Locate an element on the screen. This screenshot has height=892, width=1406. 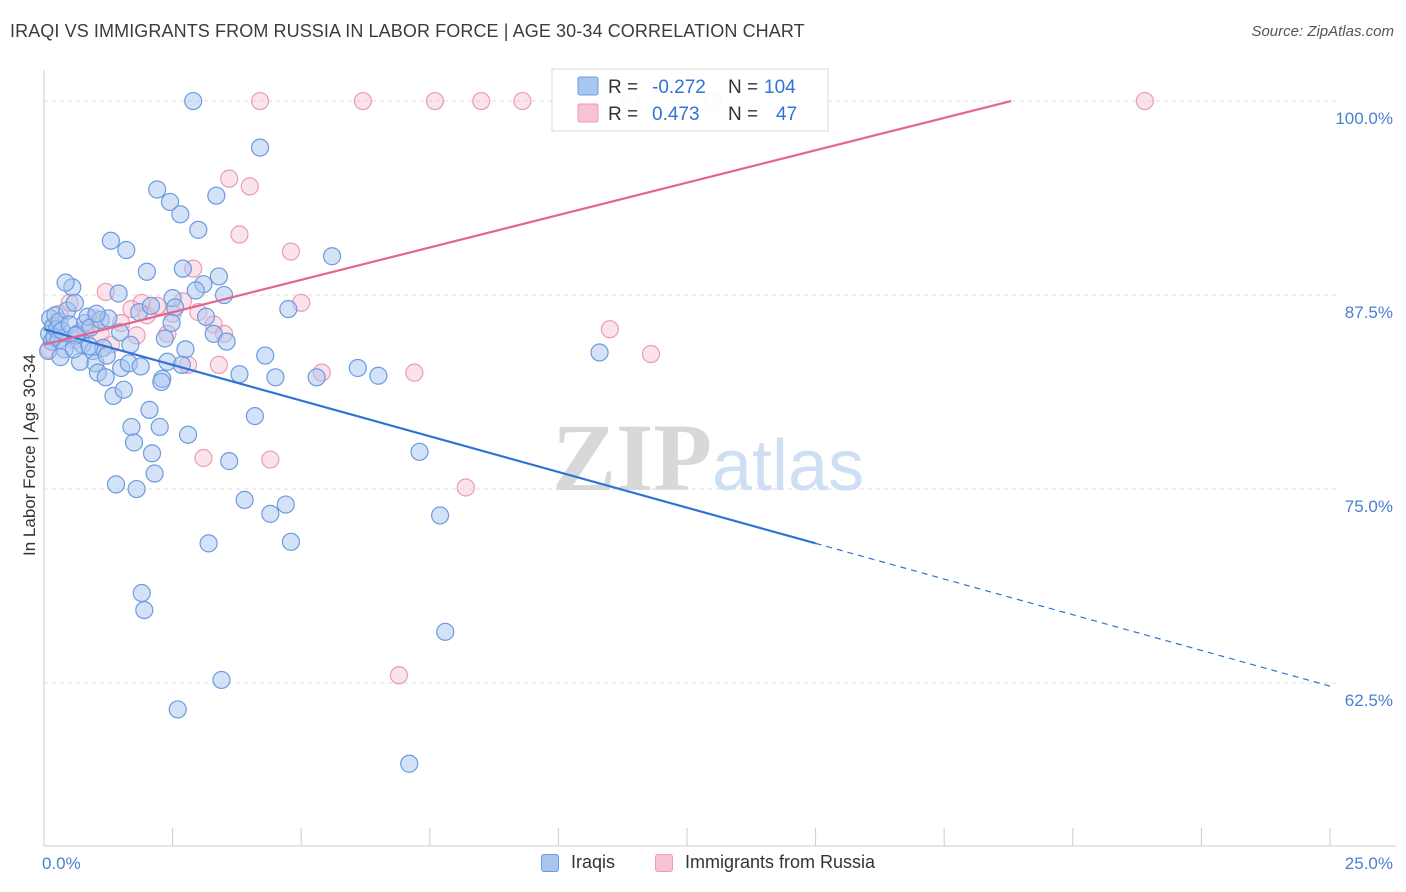
x-tick-labels: 0.0% 25.0% is located at coordinates (717, 863).